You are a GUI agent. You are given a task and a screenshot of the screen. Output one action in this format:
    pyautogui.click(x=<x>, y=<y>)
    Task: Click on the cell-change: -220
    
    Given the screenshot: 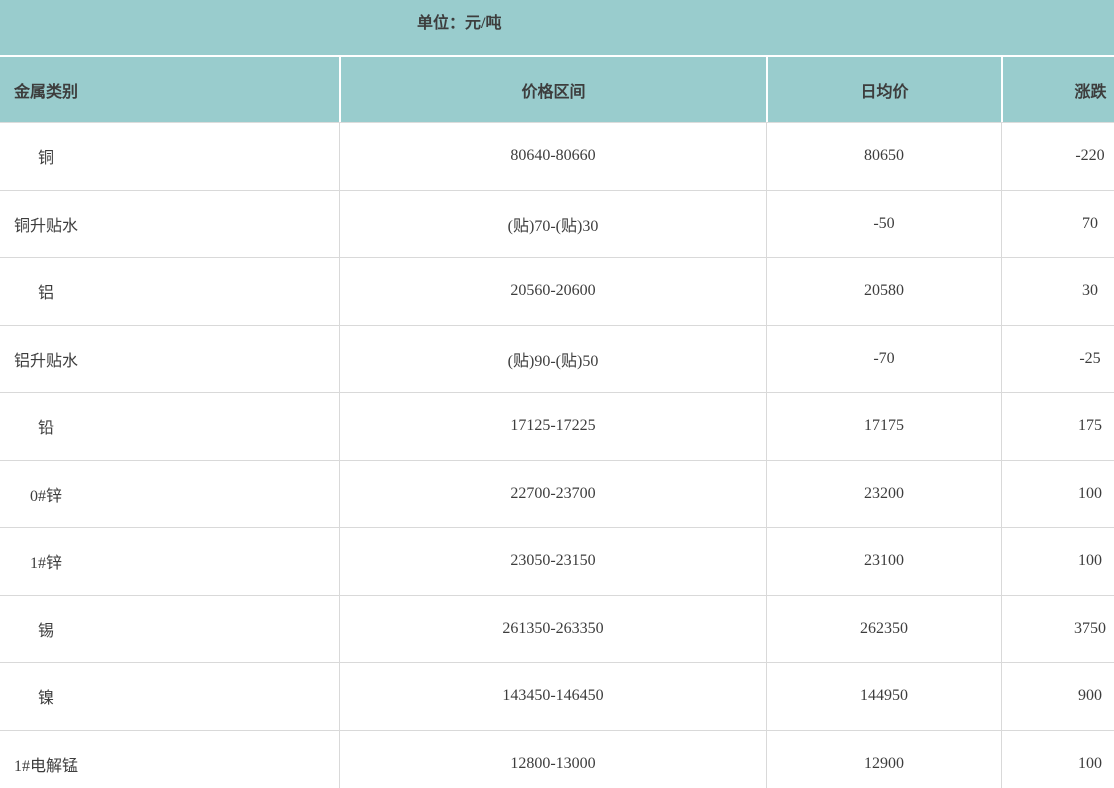 What is the action you would take?
    pyautogui.click(x=1057, y=156)
    